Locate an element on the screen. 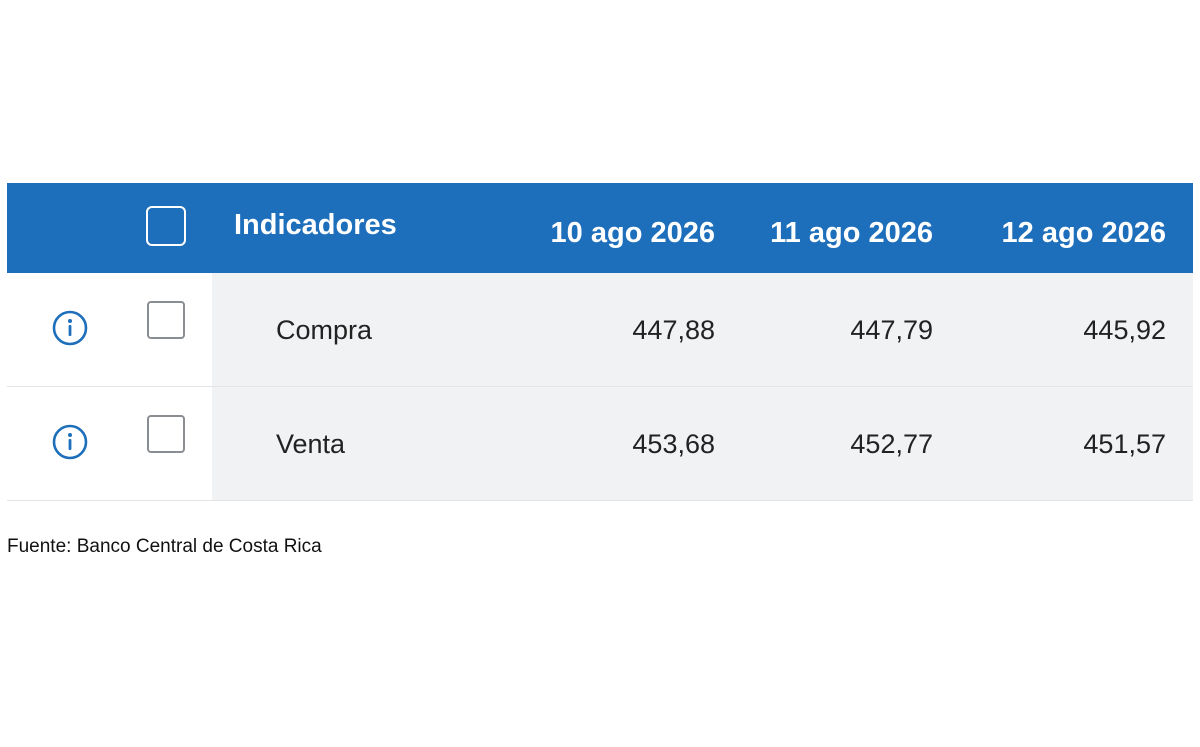 The image size is (1200, 747). row-checkbox-compra is located at coordinates (165, 319).